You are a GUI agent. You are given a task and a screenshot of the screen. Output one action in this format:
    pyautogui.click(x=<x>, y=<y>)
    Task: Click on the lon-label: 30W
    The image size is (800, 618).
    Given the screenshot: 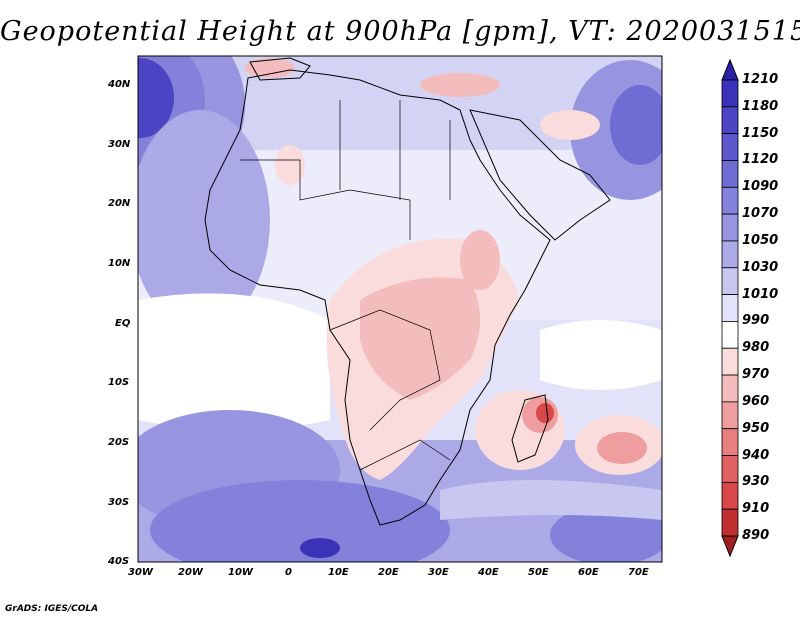 What is the action you would take?
    pyautogui.click(x=140, y=572)
    